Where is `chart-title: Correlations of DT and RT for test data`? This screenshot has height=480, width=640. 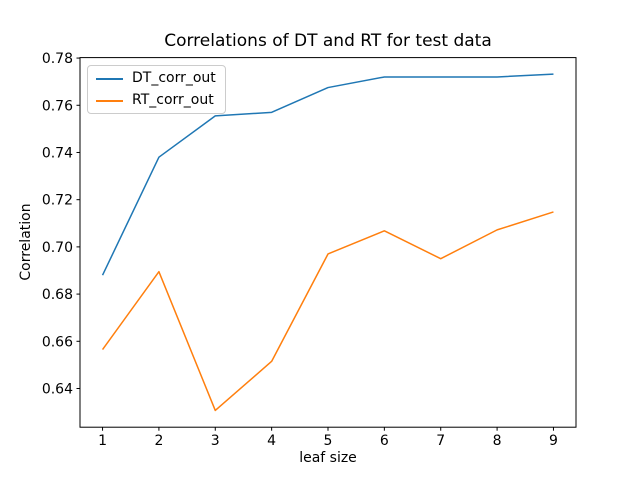 chart-title: Correlations of DT and RT for test data is located at coordinates (328, 41).